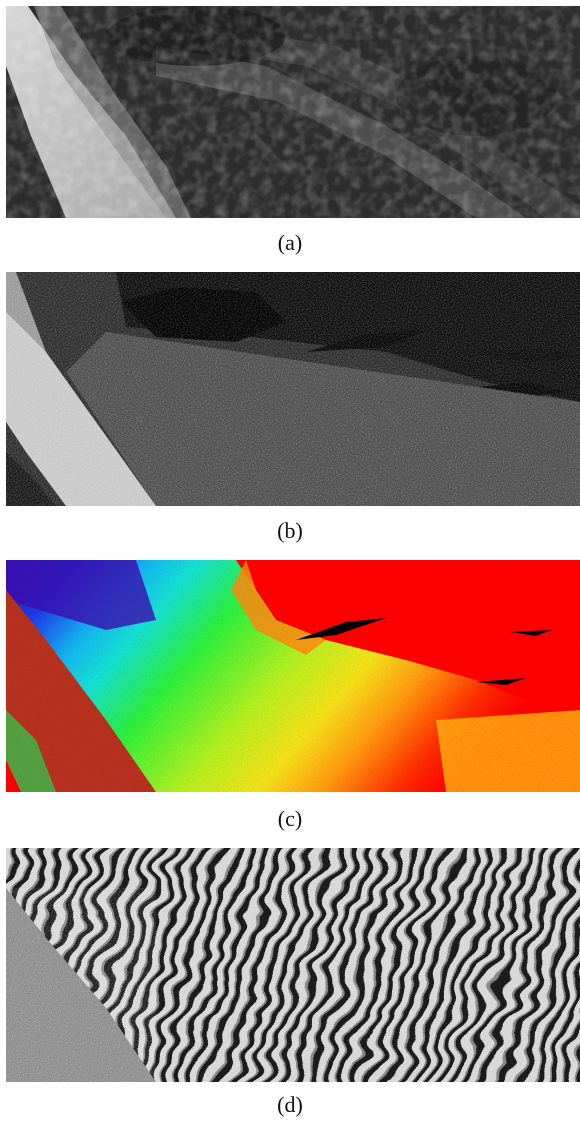 The height and width of the screenshot is (1122, 580). What do you see at coordinates (290, 1104) in the screenshot?
I see `panel-d-caption: (d)` at bounding box center [290, 1104].